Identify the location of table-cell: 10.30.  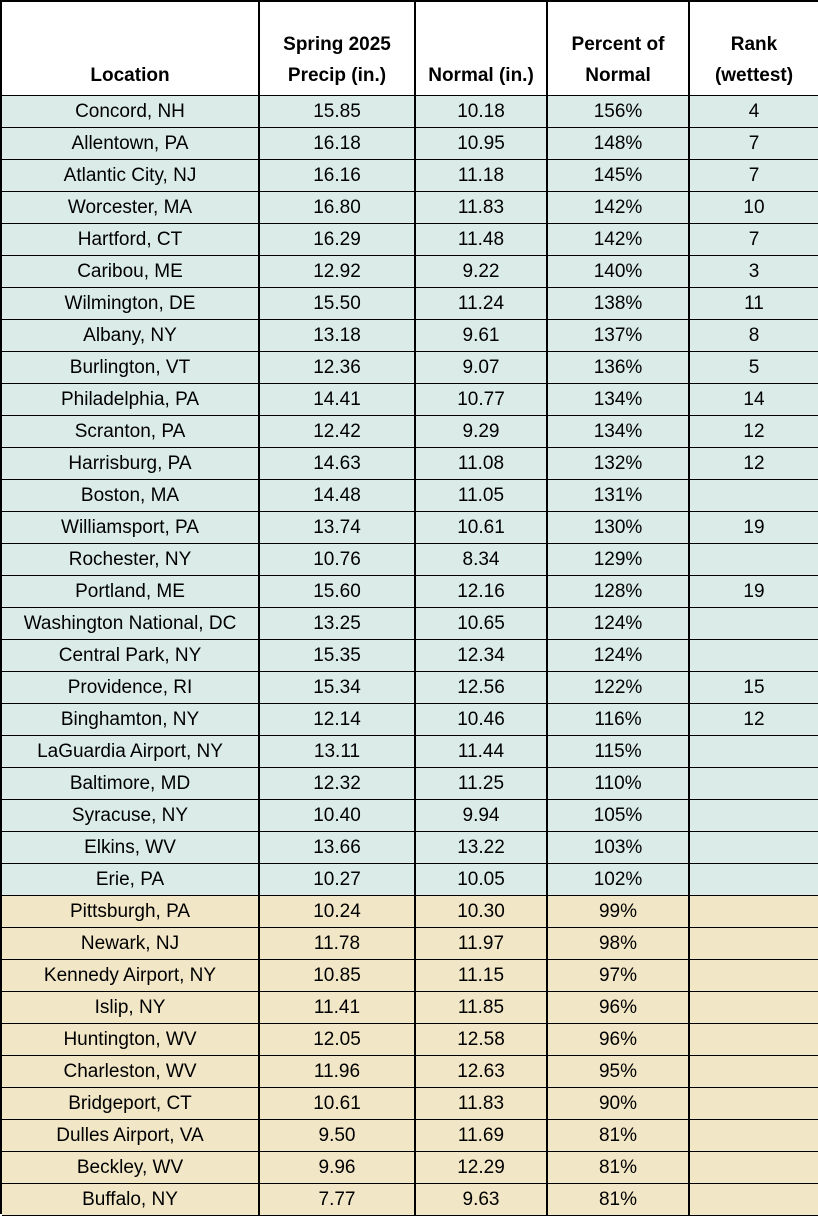
(482, 912).